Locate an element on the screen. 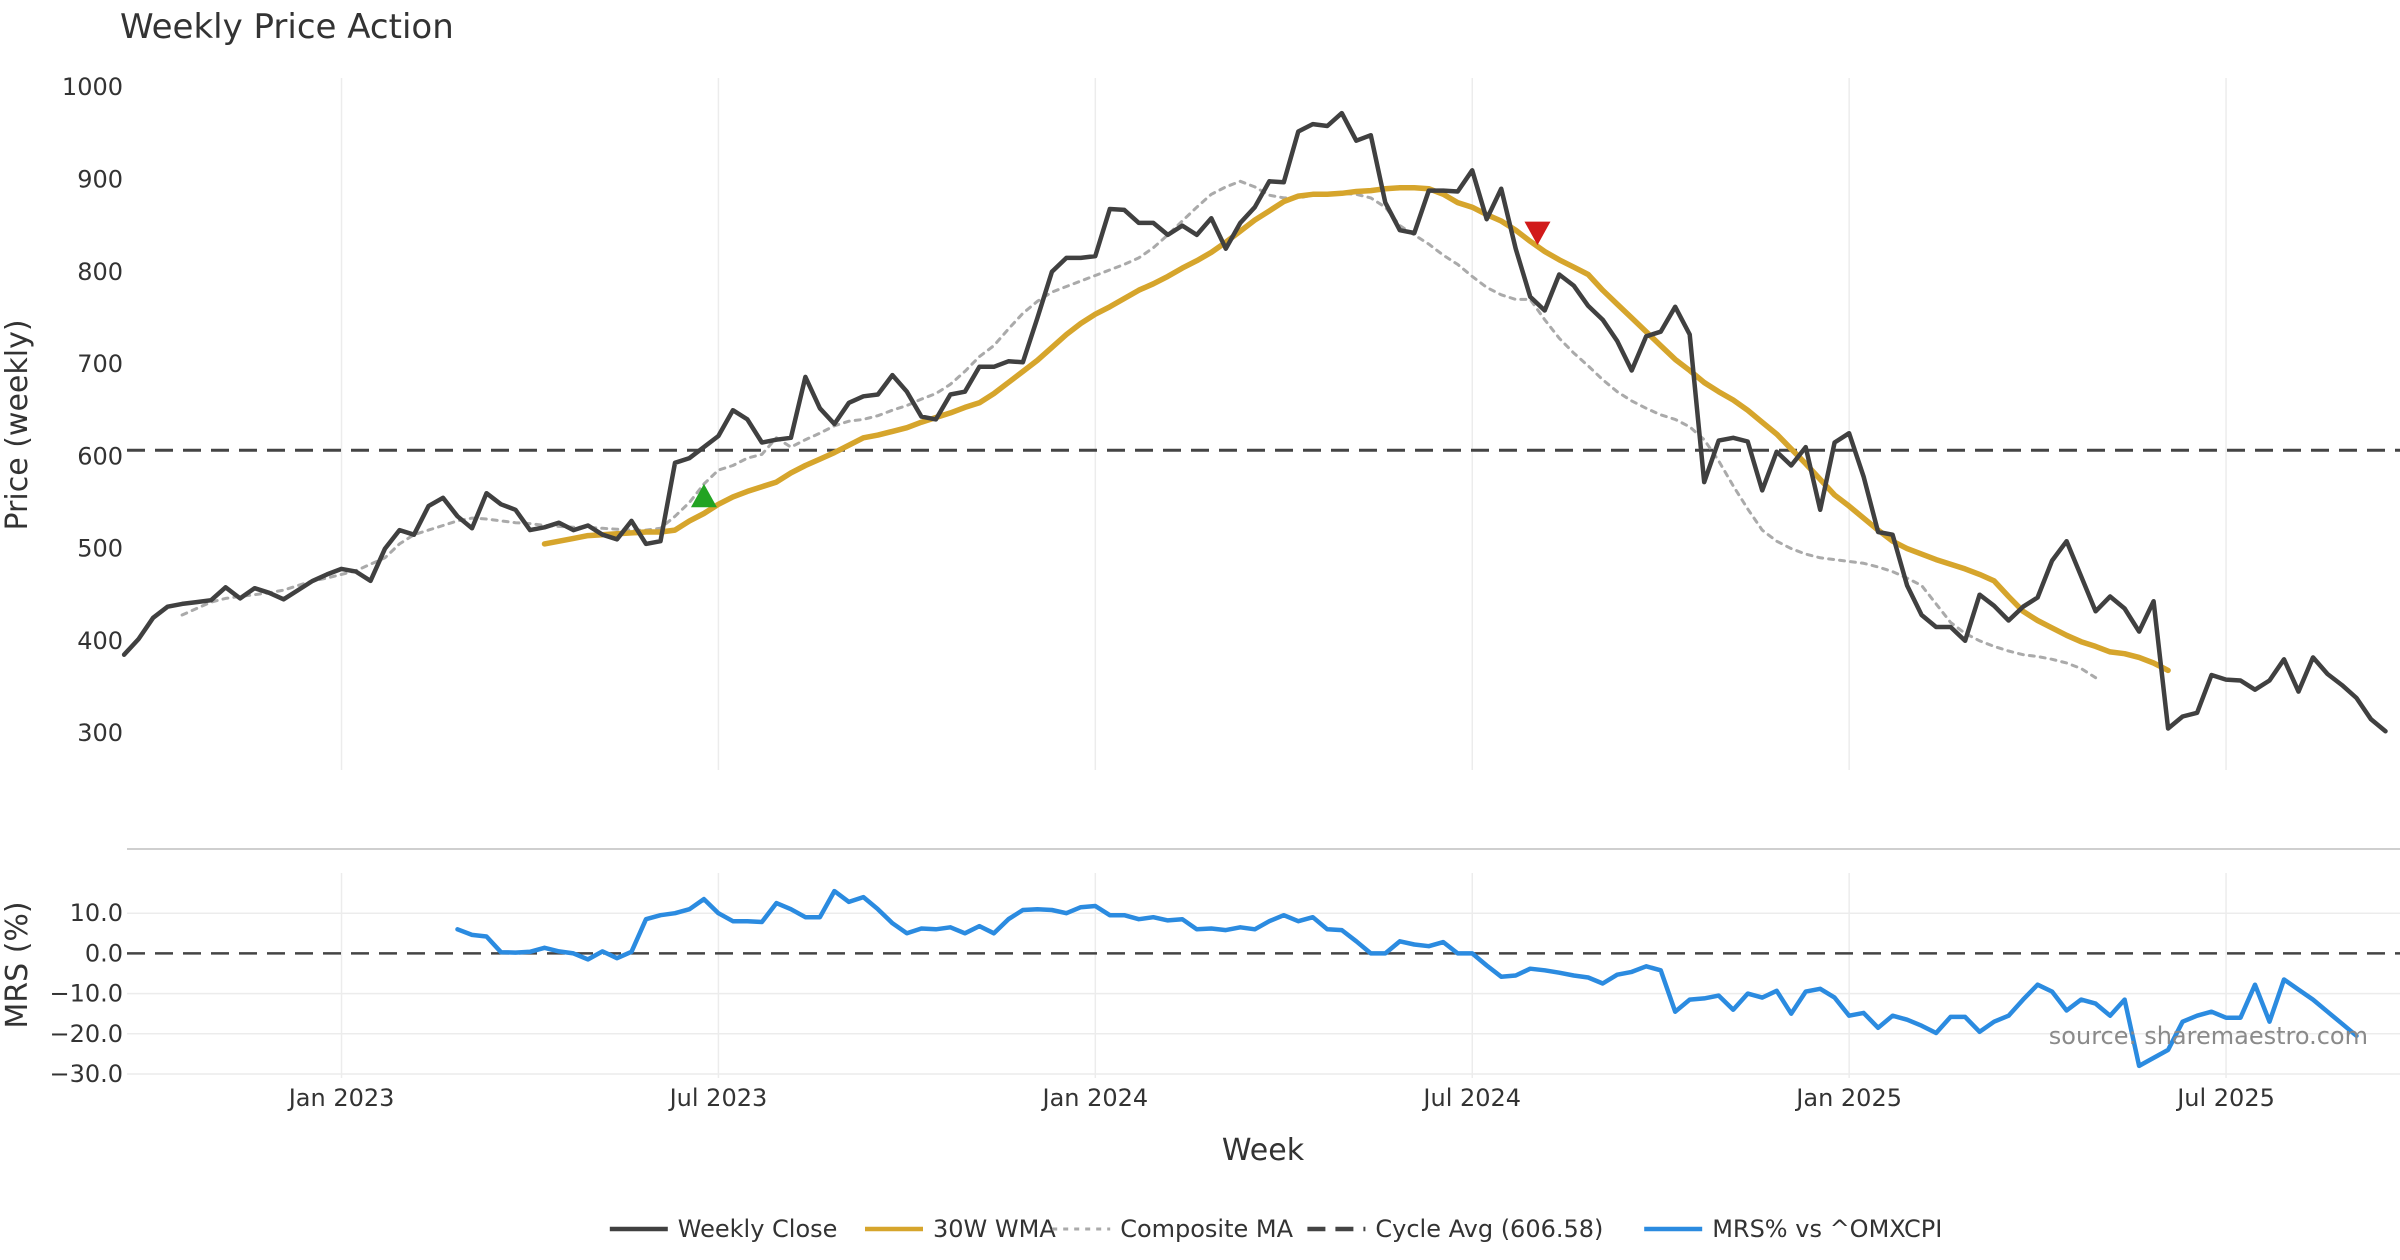 The image size is (2400, 1260). legend-label: Cycle Avg (606.58) is located at coordinates (1489, 1229).